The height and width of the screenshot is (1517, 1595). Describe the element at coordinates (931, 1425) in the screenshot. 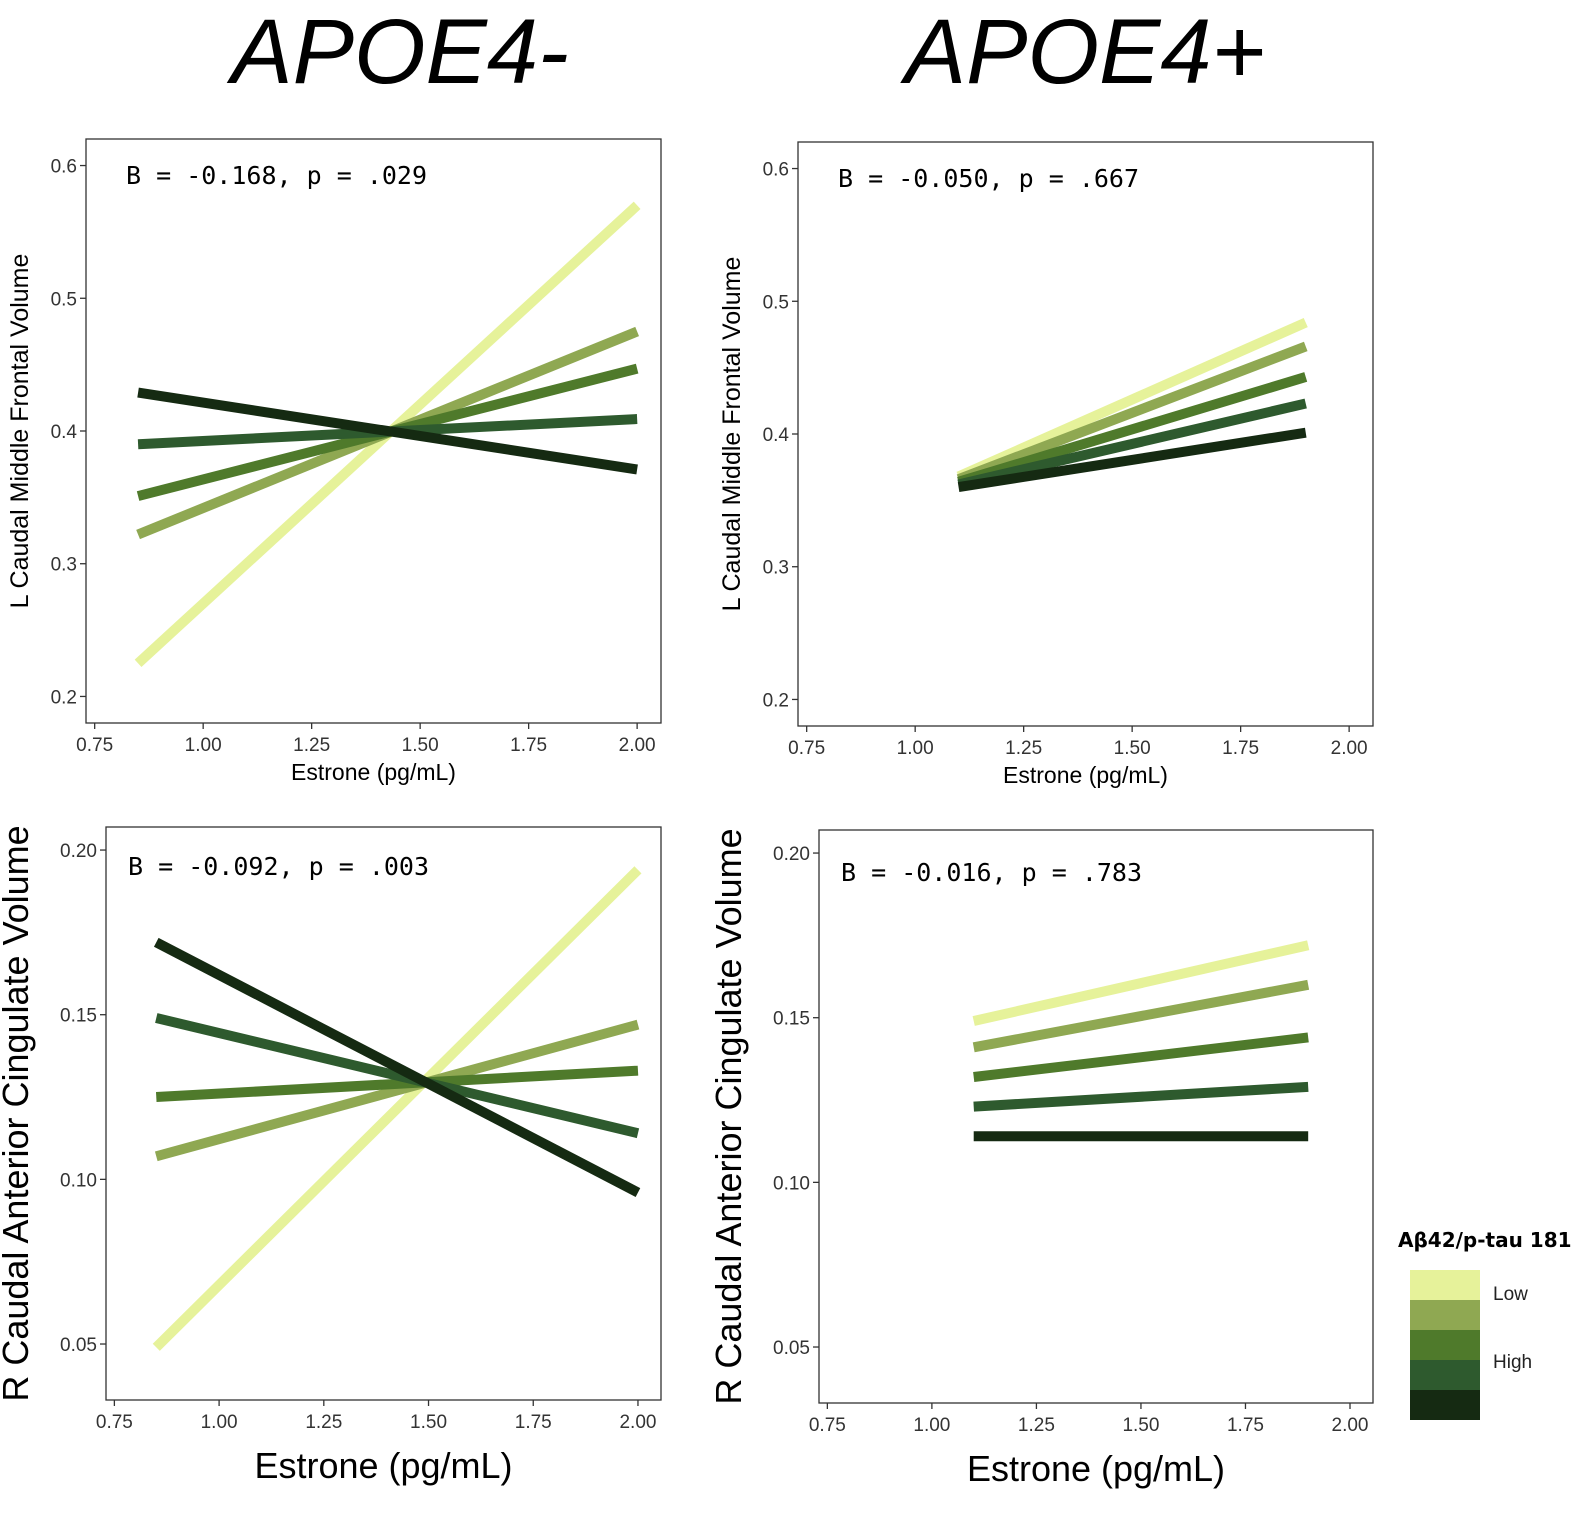

I see `panel-4-x-tick-label: 1.00` at that location.